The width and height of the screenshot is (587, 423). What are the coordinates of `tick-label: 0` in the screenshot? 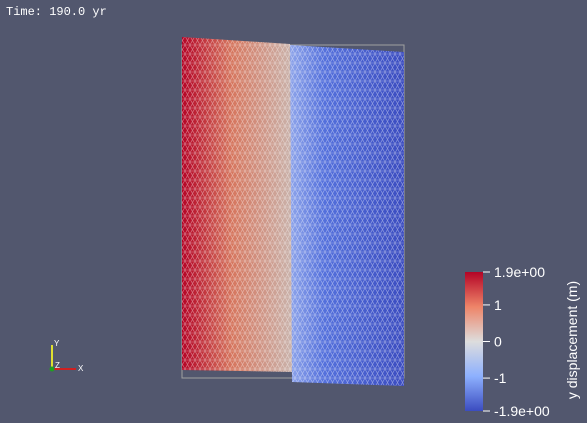 It's located at (498, 342).